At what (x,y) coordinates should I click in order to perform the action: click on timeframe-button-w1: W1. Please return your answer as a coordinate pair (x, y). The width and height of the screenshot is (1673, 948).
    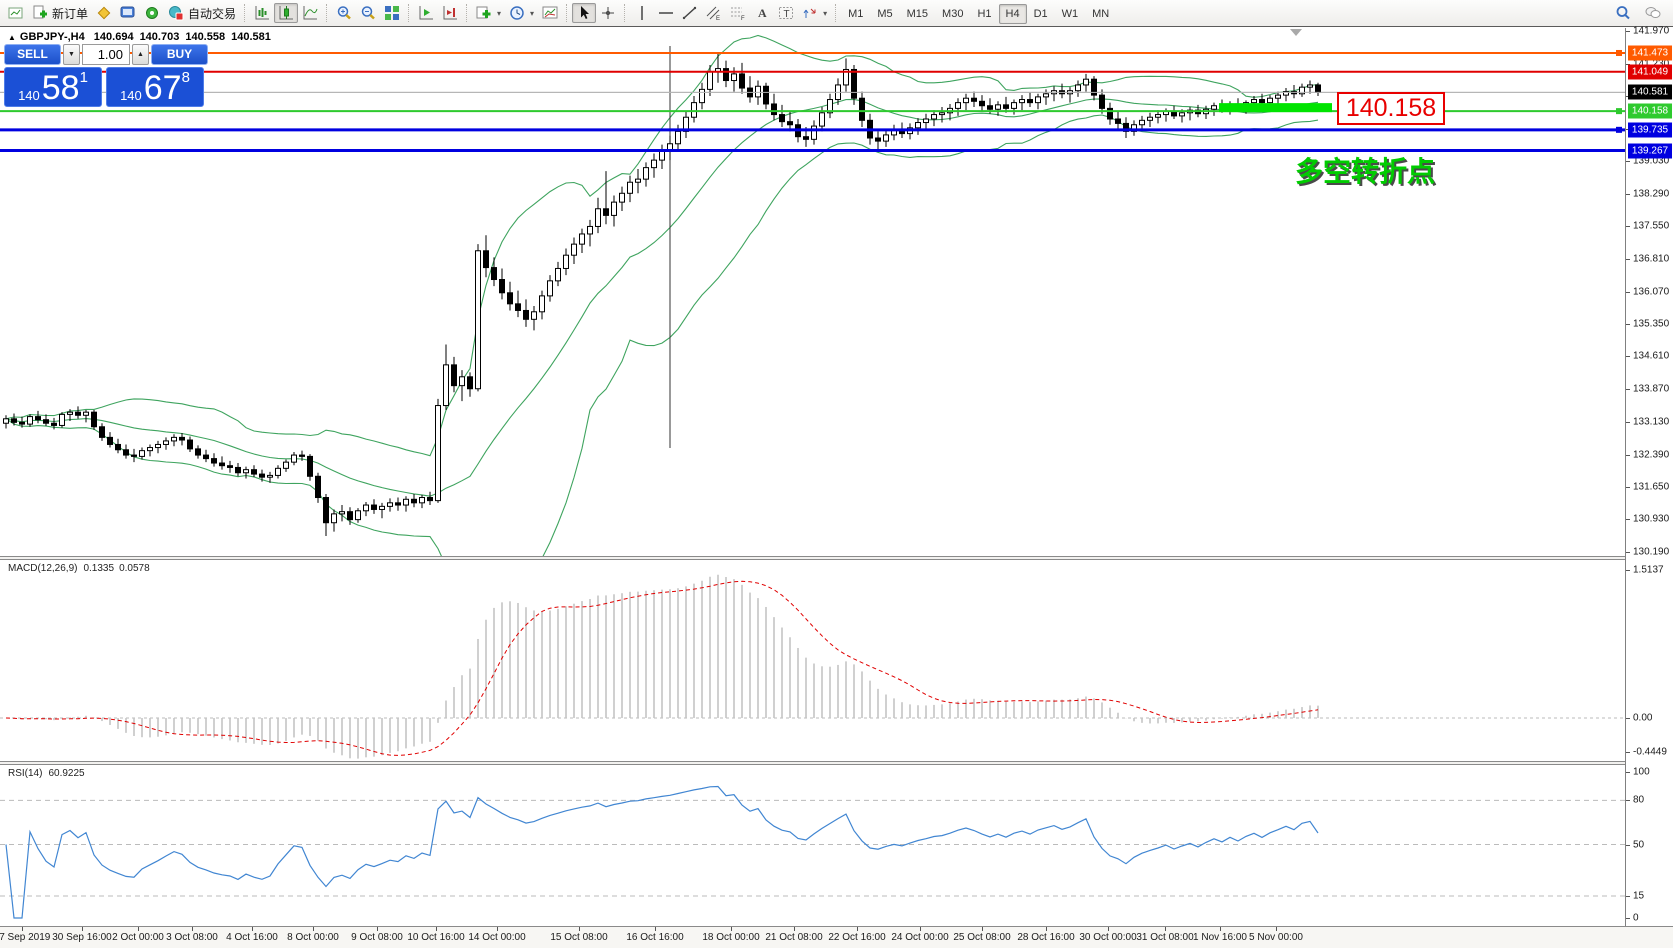
    Looking at the image, I should click on (1070, 14).